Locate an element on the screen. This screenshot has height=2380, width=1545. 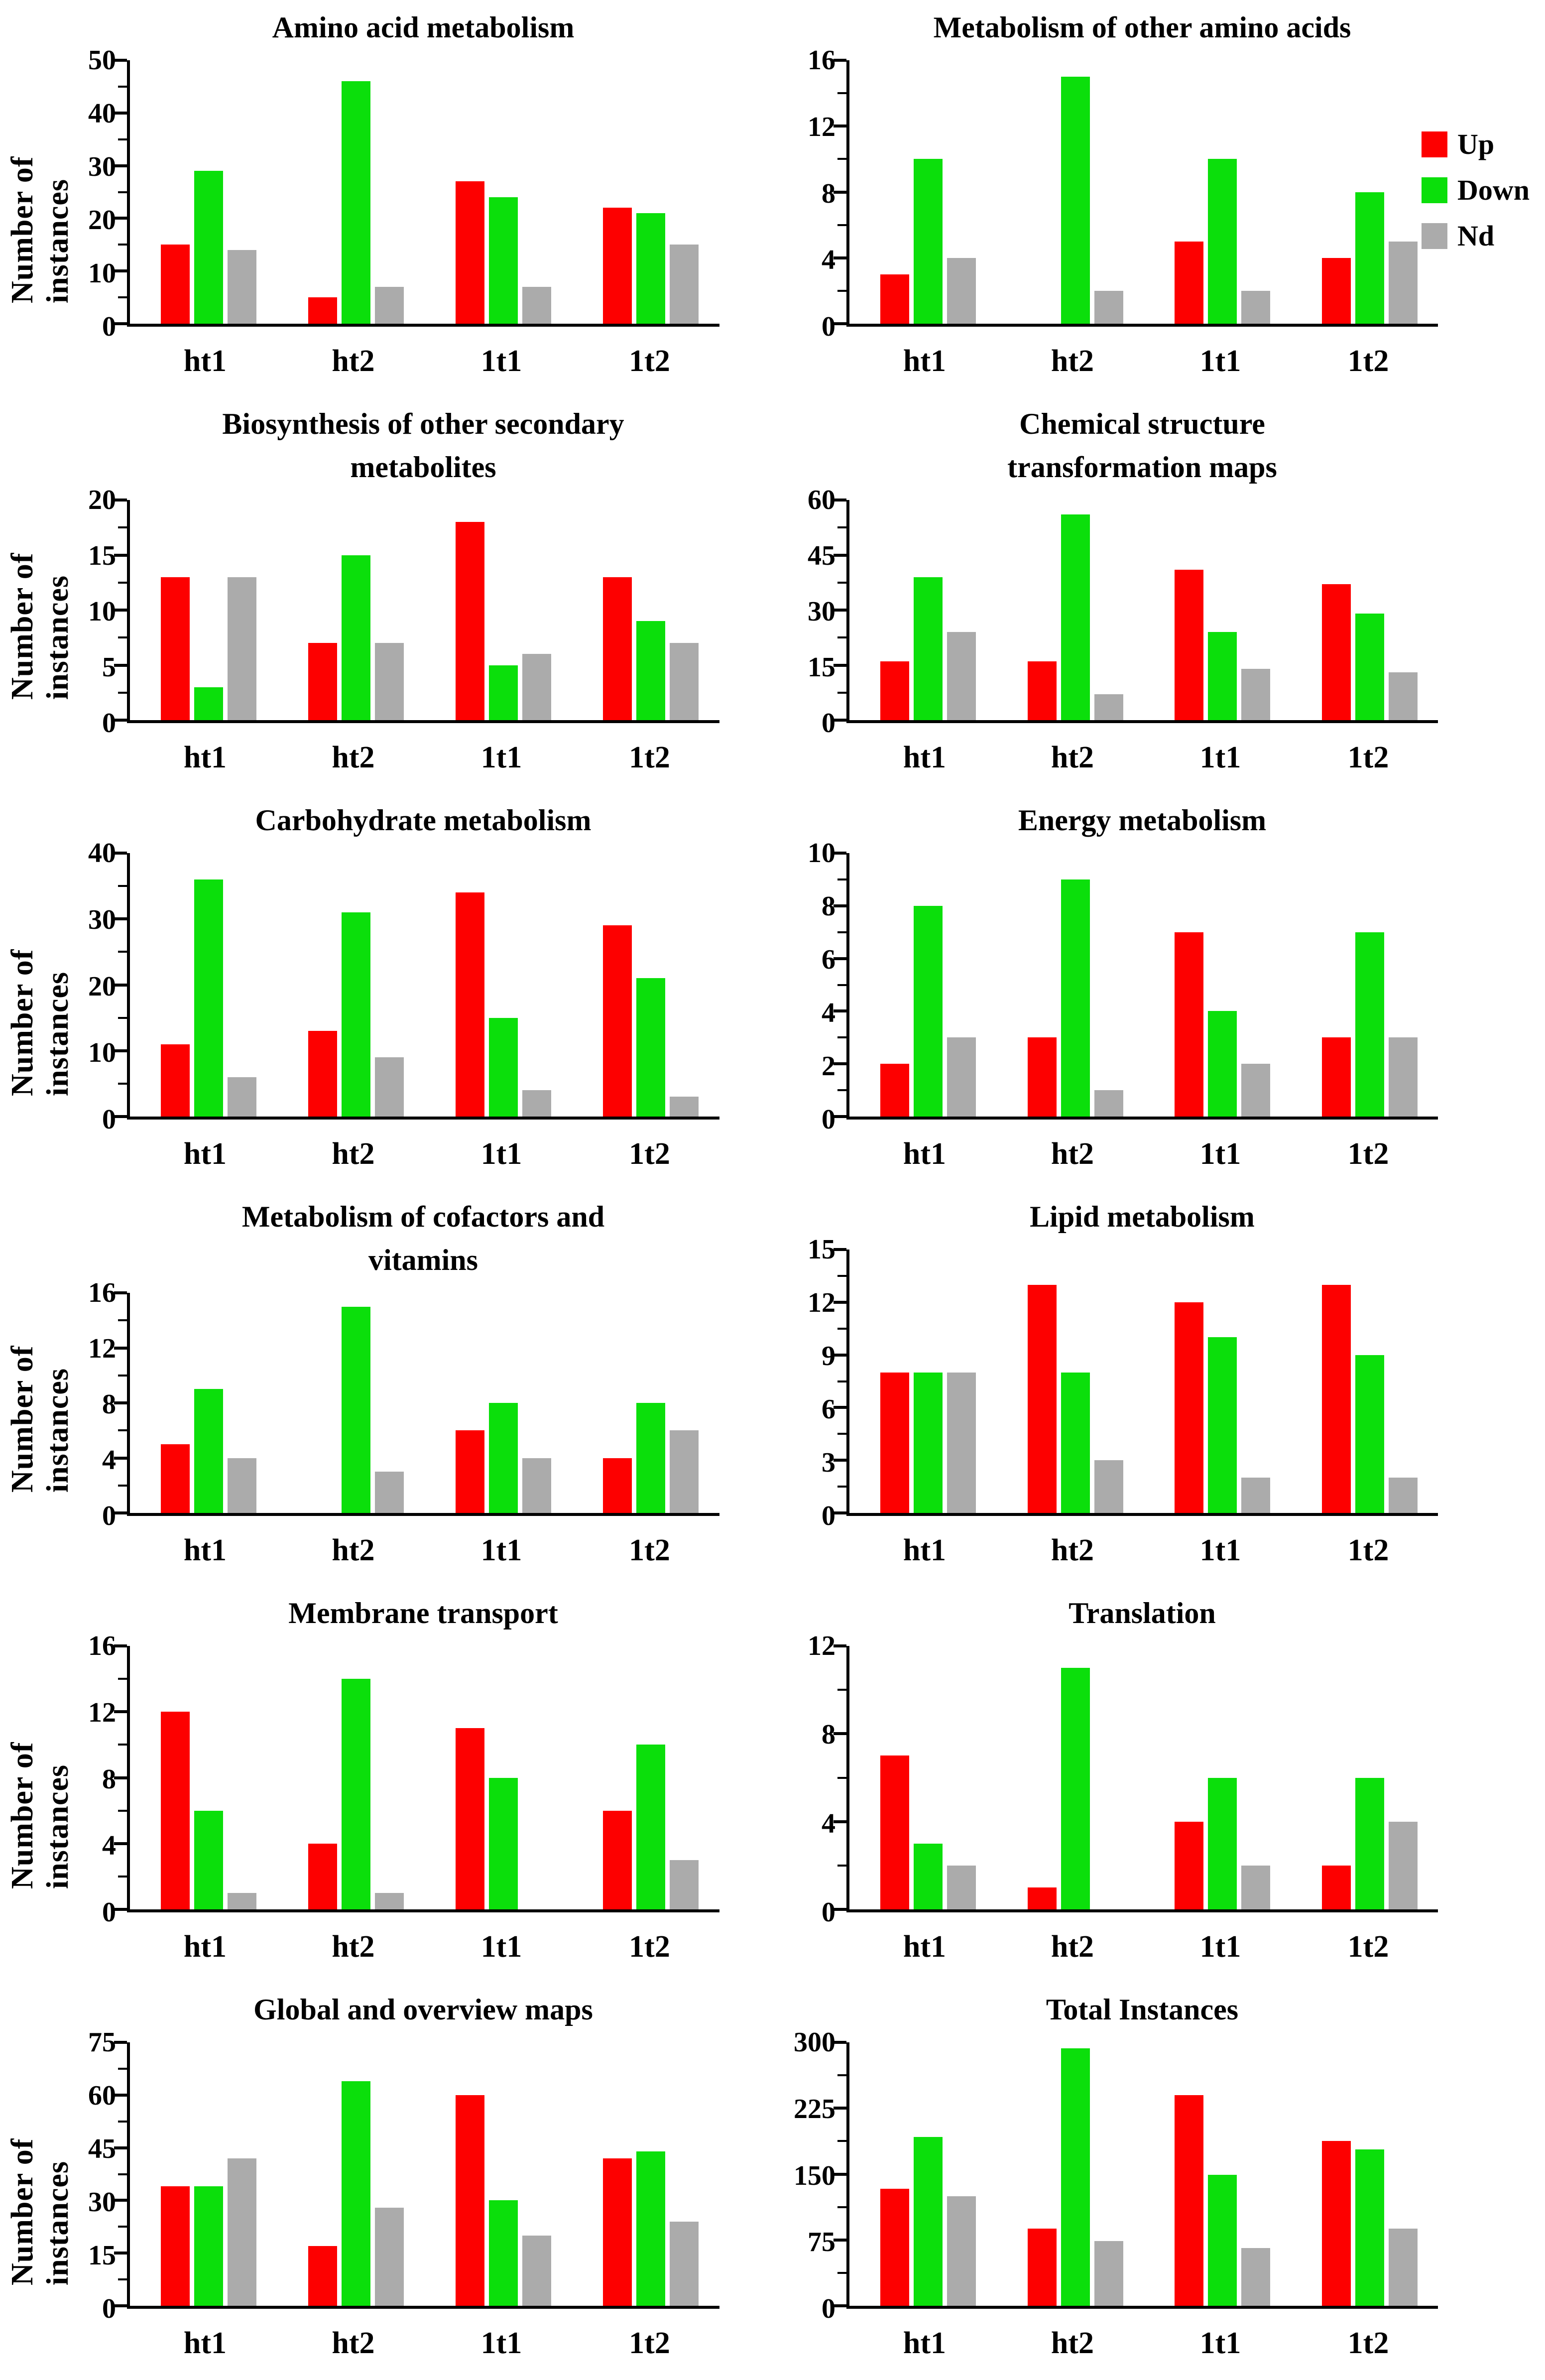
x-tick-column: 1t1 is located at coordinates (497, 370).